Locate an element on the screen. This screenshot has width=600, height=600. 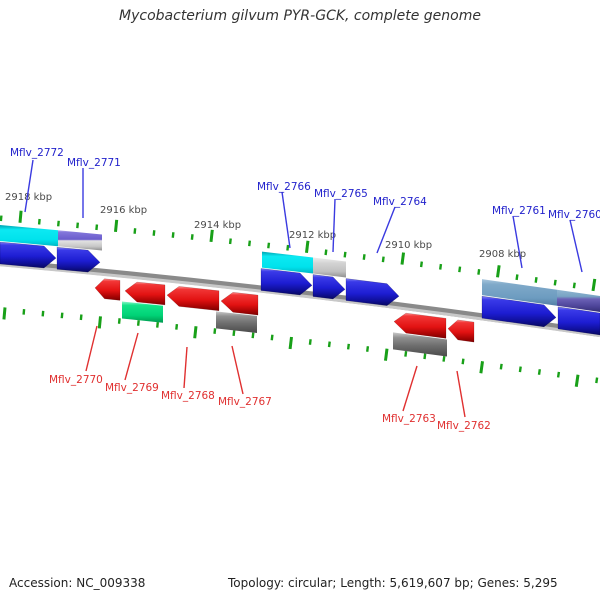
axis-label: 2918 kbp is located at coordinates (28, 197).